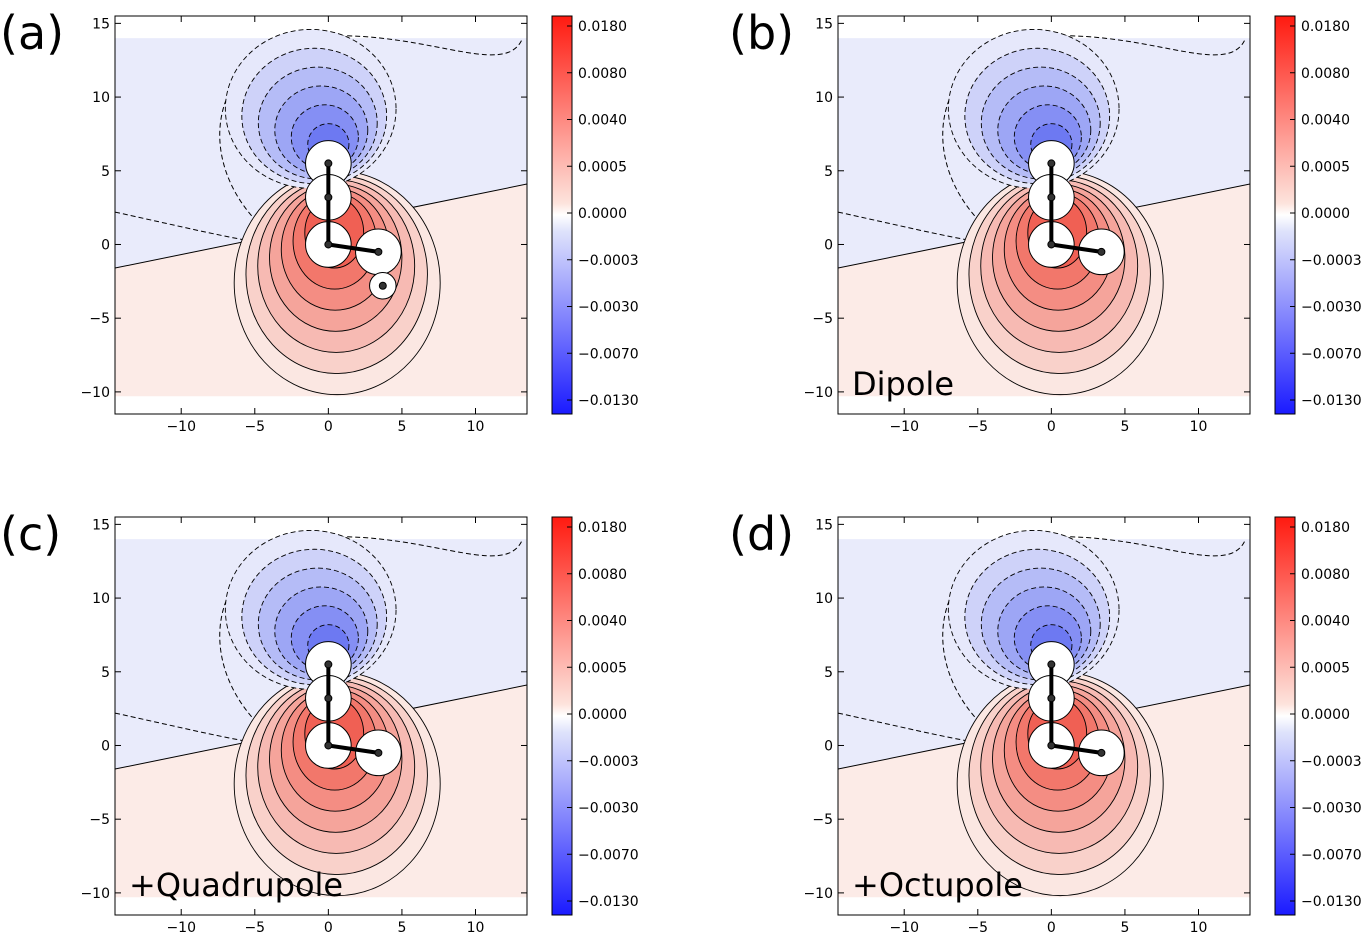 The image size is (1367, 940). I want to click on expansion-order-label: +Octupole, so click(937, 885).